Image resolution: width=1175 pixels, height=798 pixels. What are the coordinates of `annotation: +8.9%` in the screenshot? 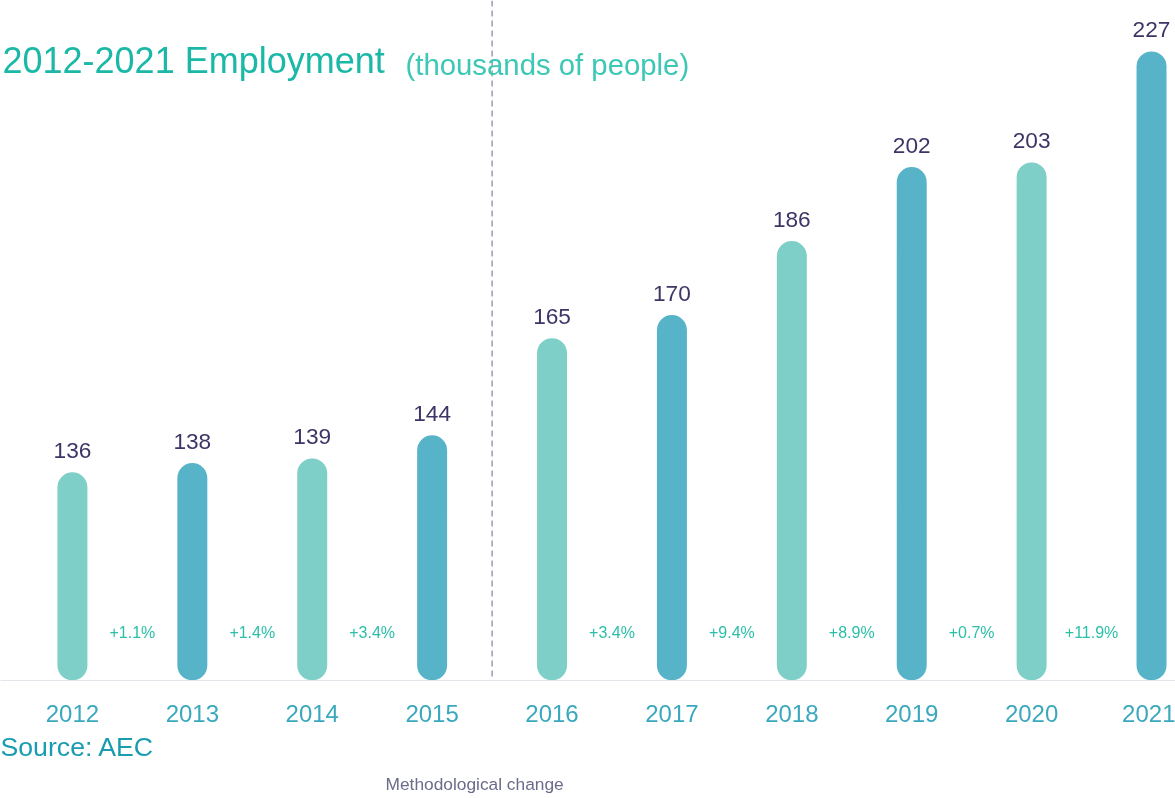 It's located at (851, 632).